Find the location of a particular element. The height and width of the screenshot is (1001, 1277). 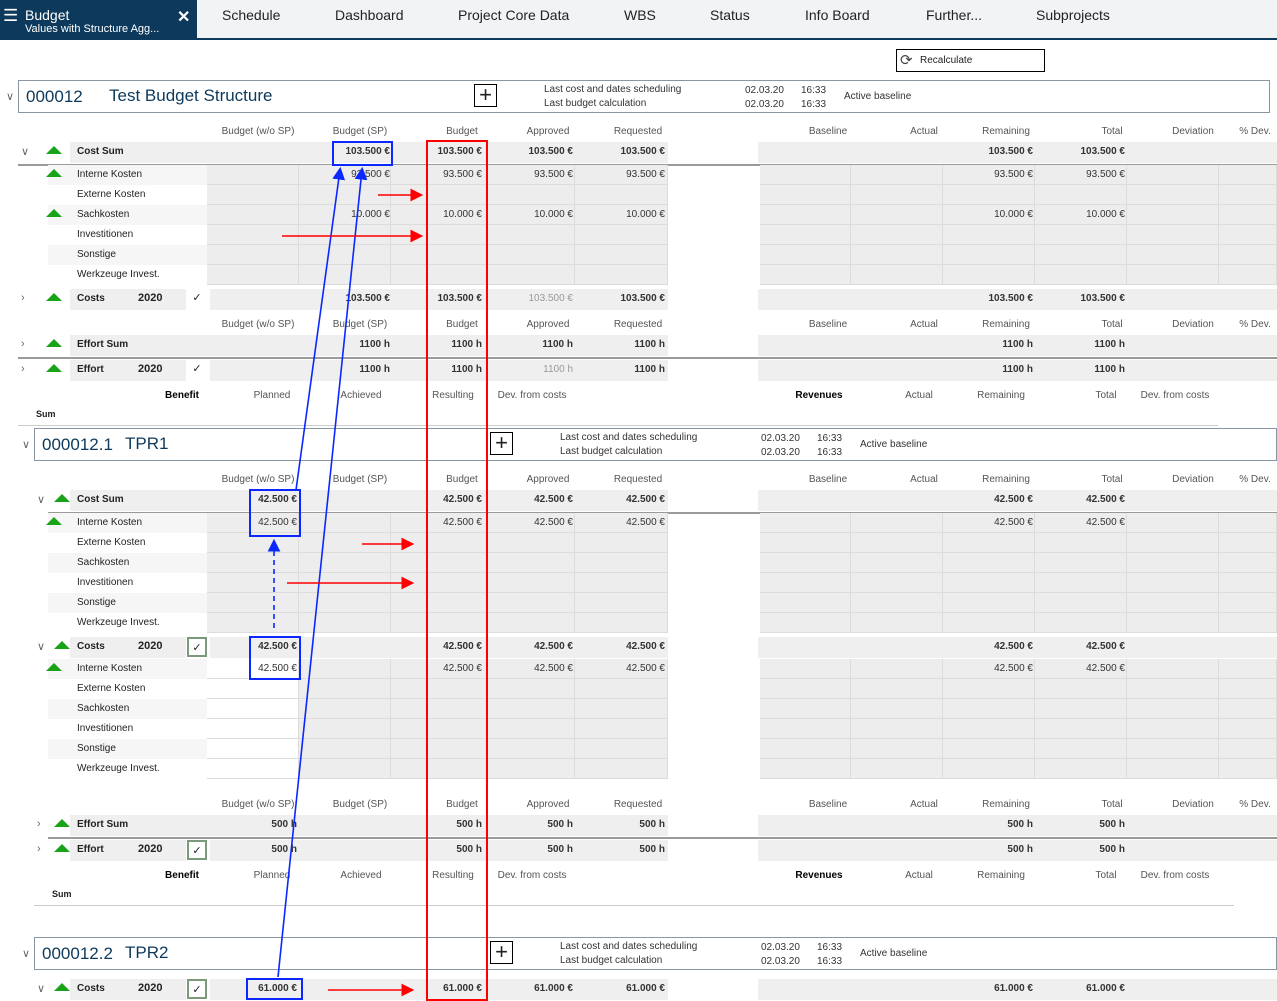

year-label: 2020 is located at coordinates (150, 988).